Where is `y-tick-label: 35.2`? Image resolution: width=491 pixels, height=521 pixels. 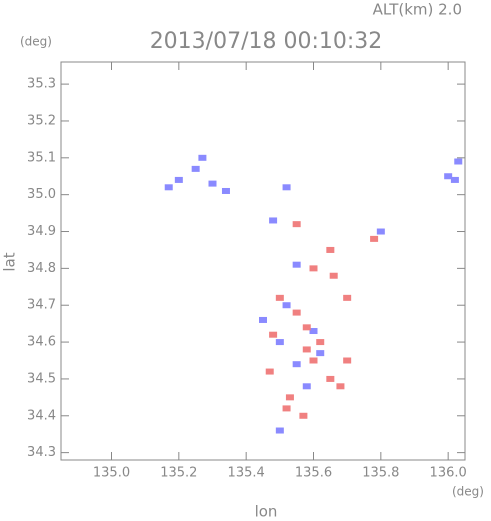 y-tick-label: 35.2 is located at coordinates (41, 120).